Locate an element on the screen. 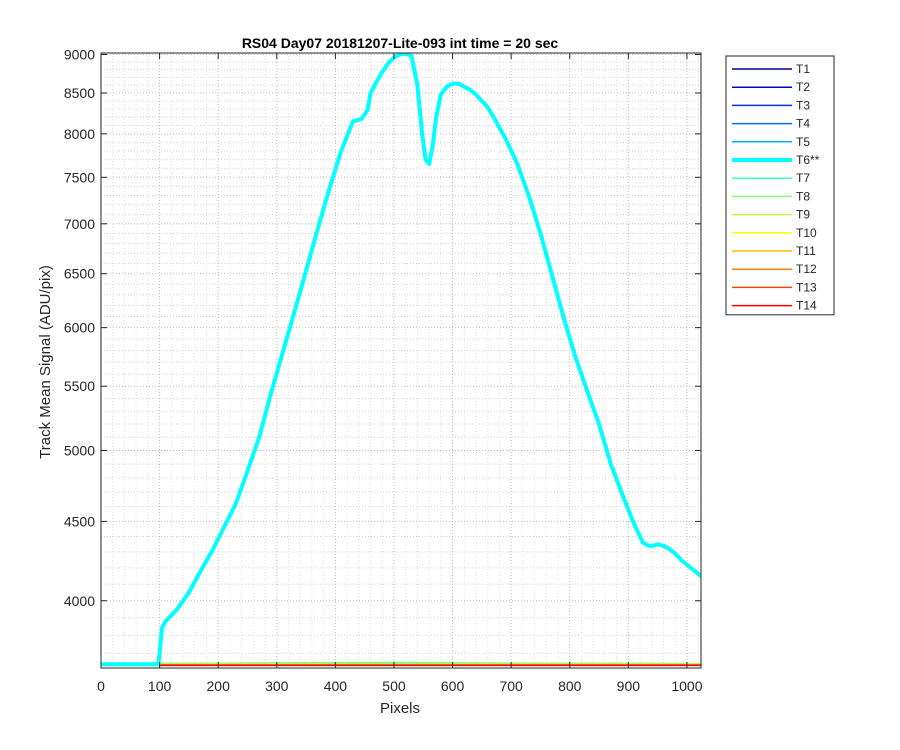 The image size is (900, 750). x-tick-label: 0 is located at coordinates (101, 686).